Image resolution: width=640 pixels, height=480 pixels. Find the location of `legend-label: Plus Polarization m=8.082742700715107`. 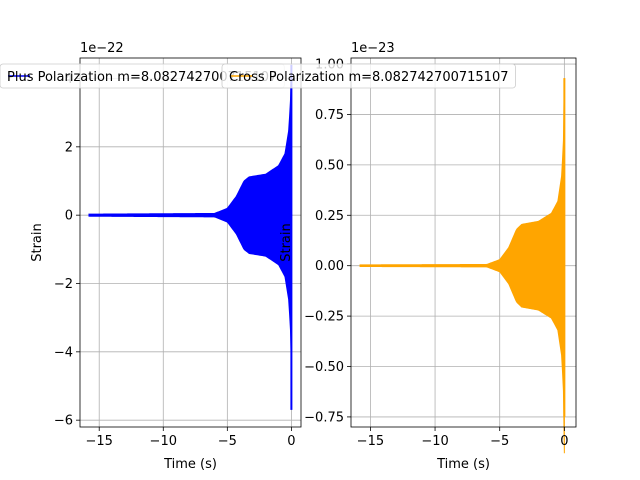

legend-label: Plus Polarization m=8.082742700715107 is located at coordinates (142, 77).